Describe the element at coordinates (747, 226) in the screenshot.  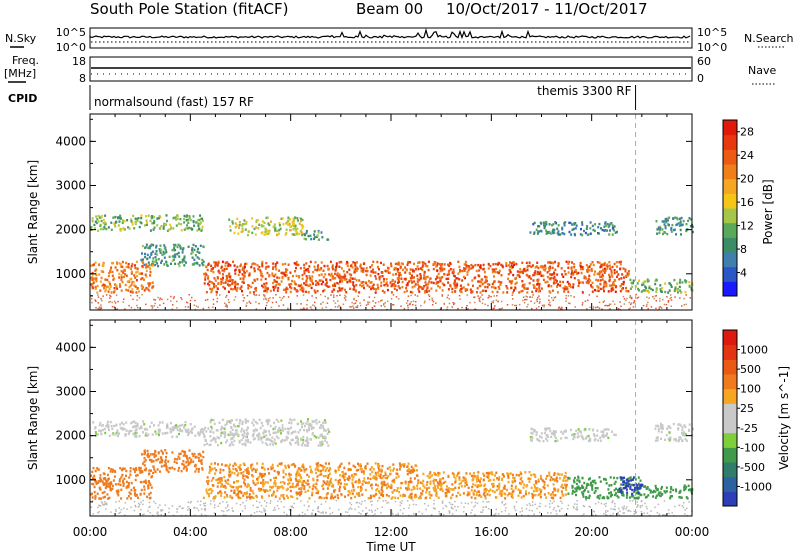
I see `colorbar-tick-label: 12` at that location.